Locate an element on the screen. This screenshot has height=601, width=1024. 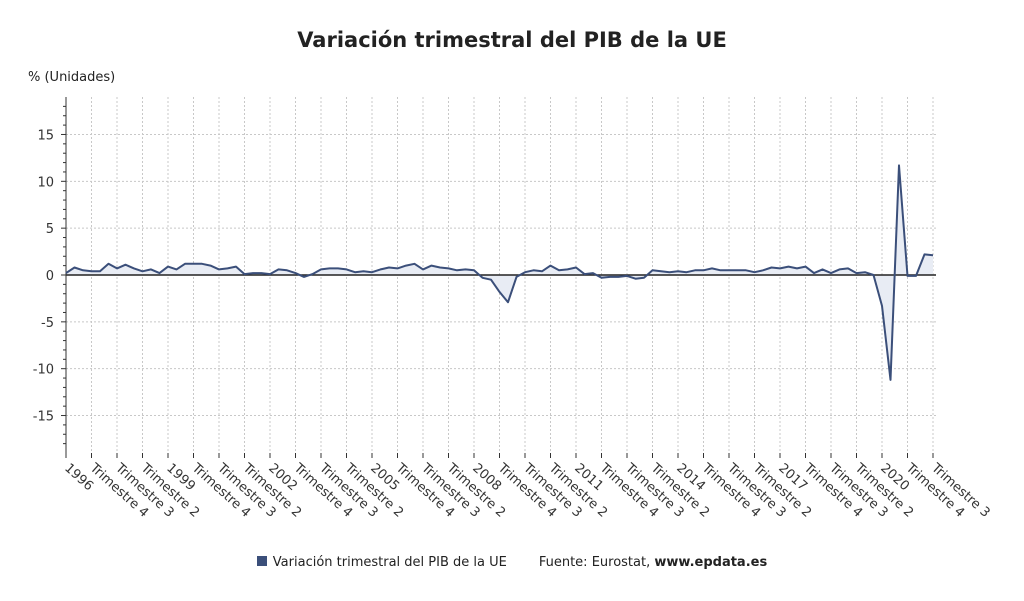
y-axis-ticks: 15 10 5 0 -5 -10 -15 is located at coordinates (49, 275).